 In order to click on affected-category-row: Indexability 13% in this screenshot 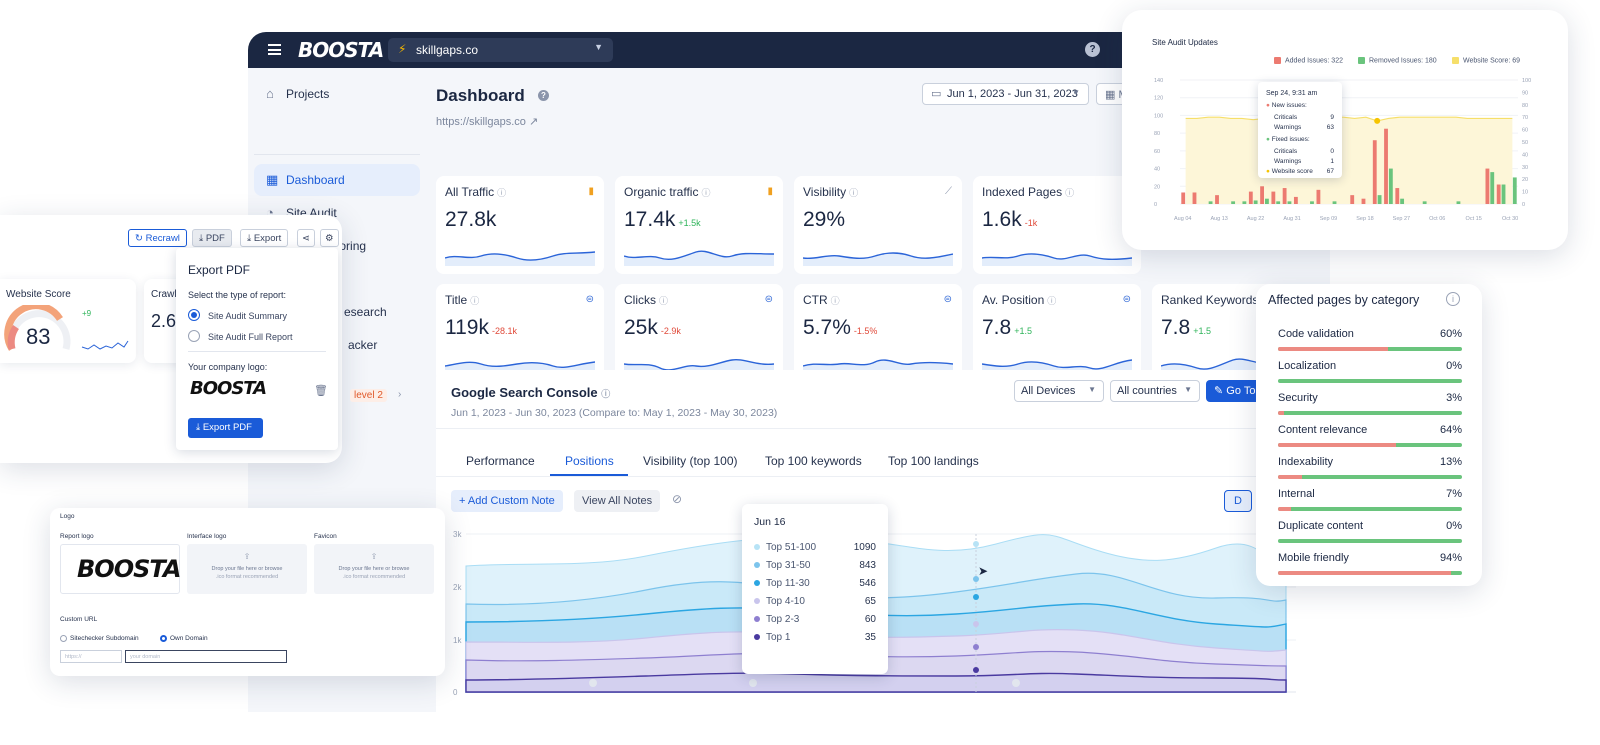, I will do `click(1370, 469)`.